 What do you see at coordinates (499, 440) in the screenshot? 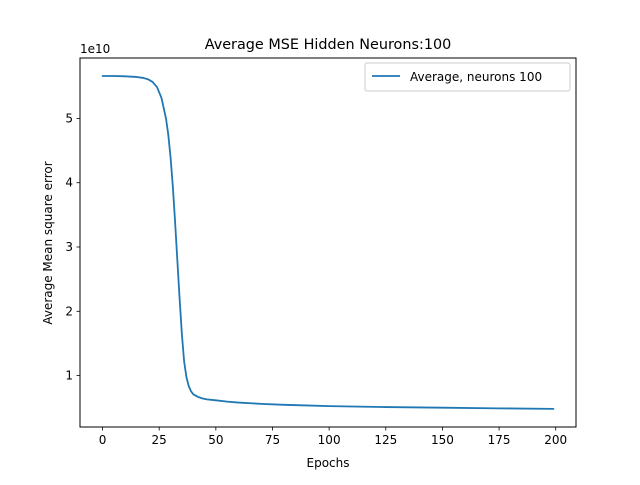
I see `x-tick-label: 175` at bounding box center [499, 440].